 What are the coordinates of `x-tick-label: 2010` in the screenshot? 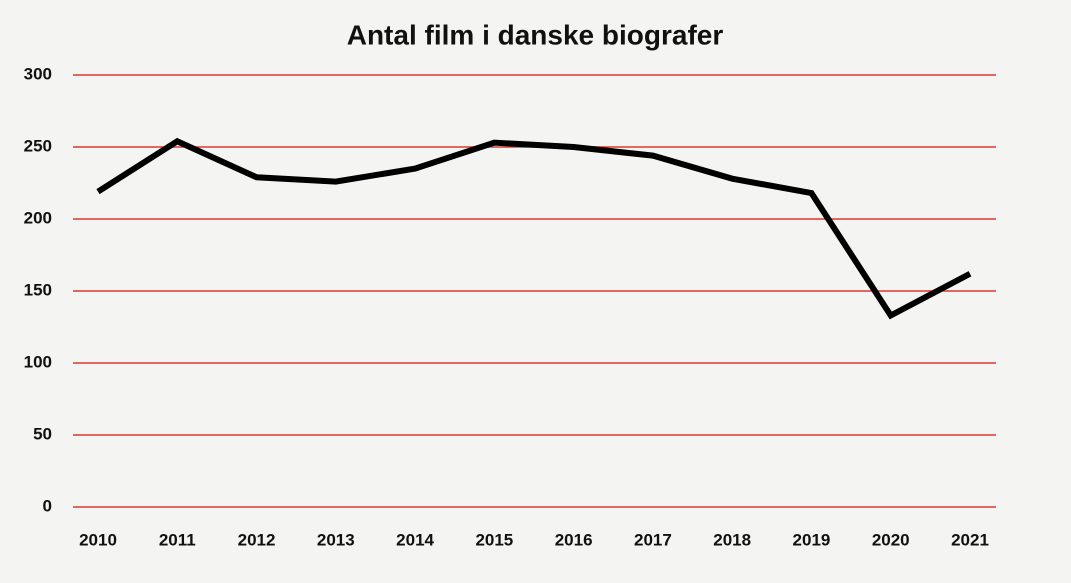 It's located at (98, 539).